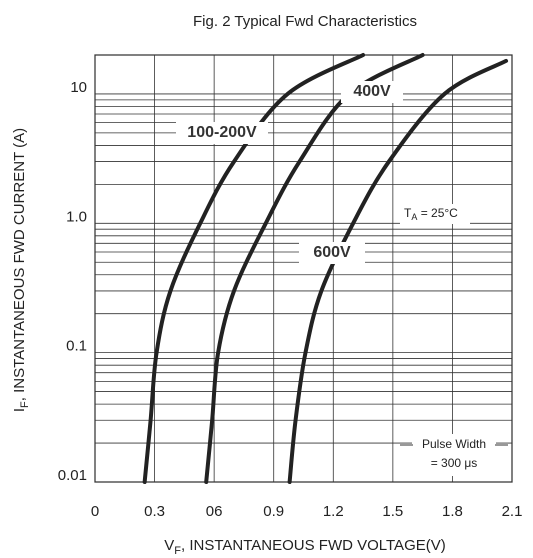 Image resolution: width=533 pixels, height=558 pixels. I want to click on curve-label: 600V, so click(332, 252).